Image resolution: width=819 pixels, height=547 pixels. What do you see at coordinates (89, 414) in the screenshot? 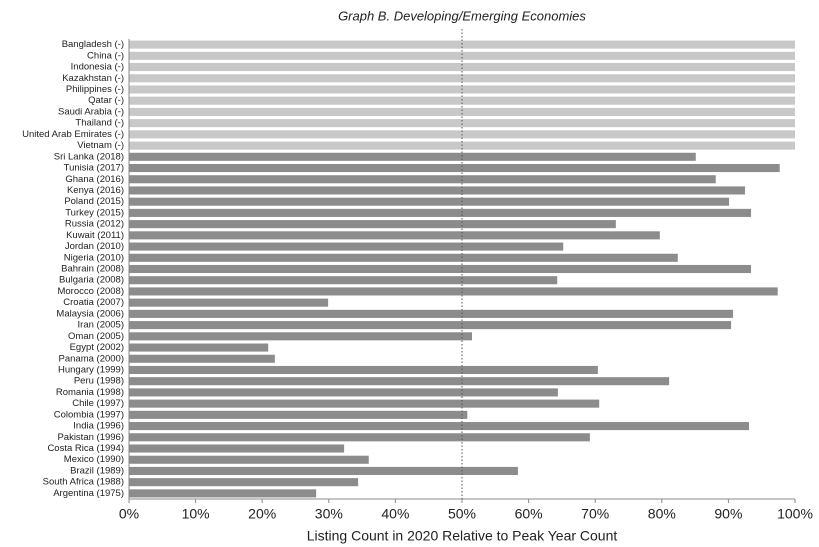
I see `category-label: Colombia (1997)` at bounding box center [89, 414].